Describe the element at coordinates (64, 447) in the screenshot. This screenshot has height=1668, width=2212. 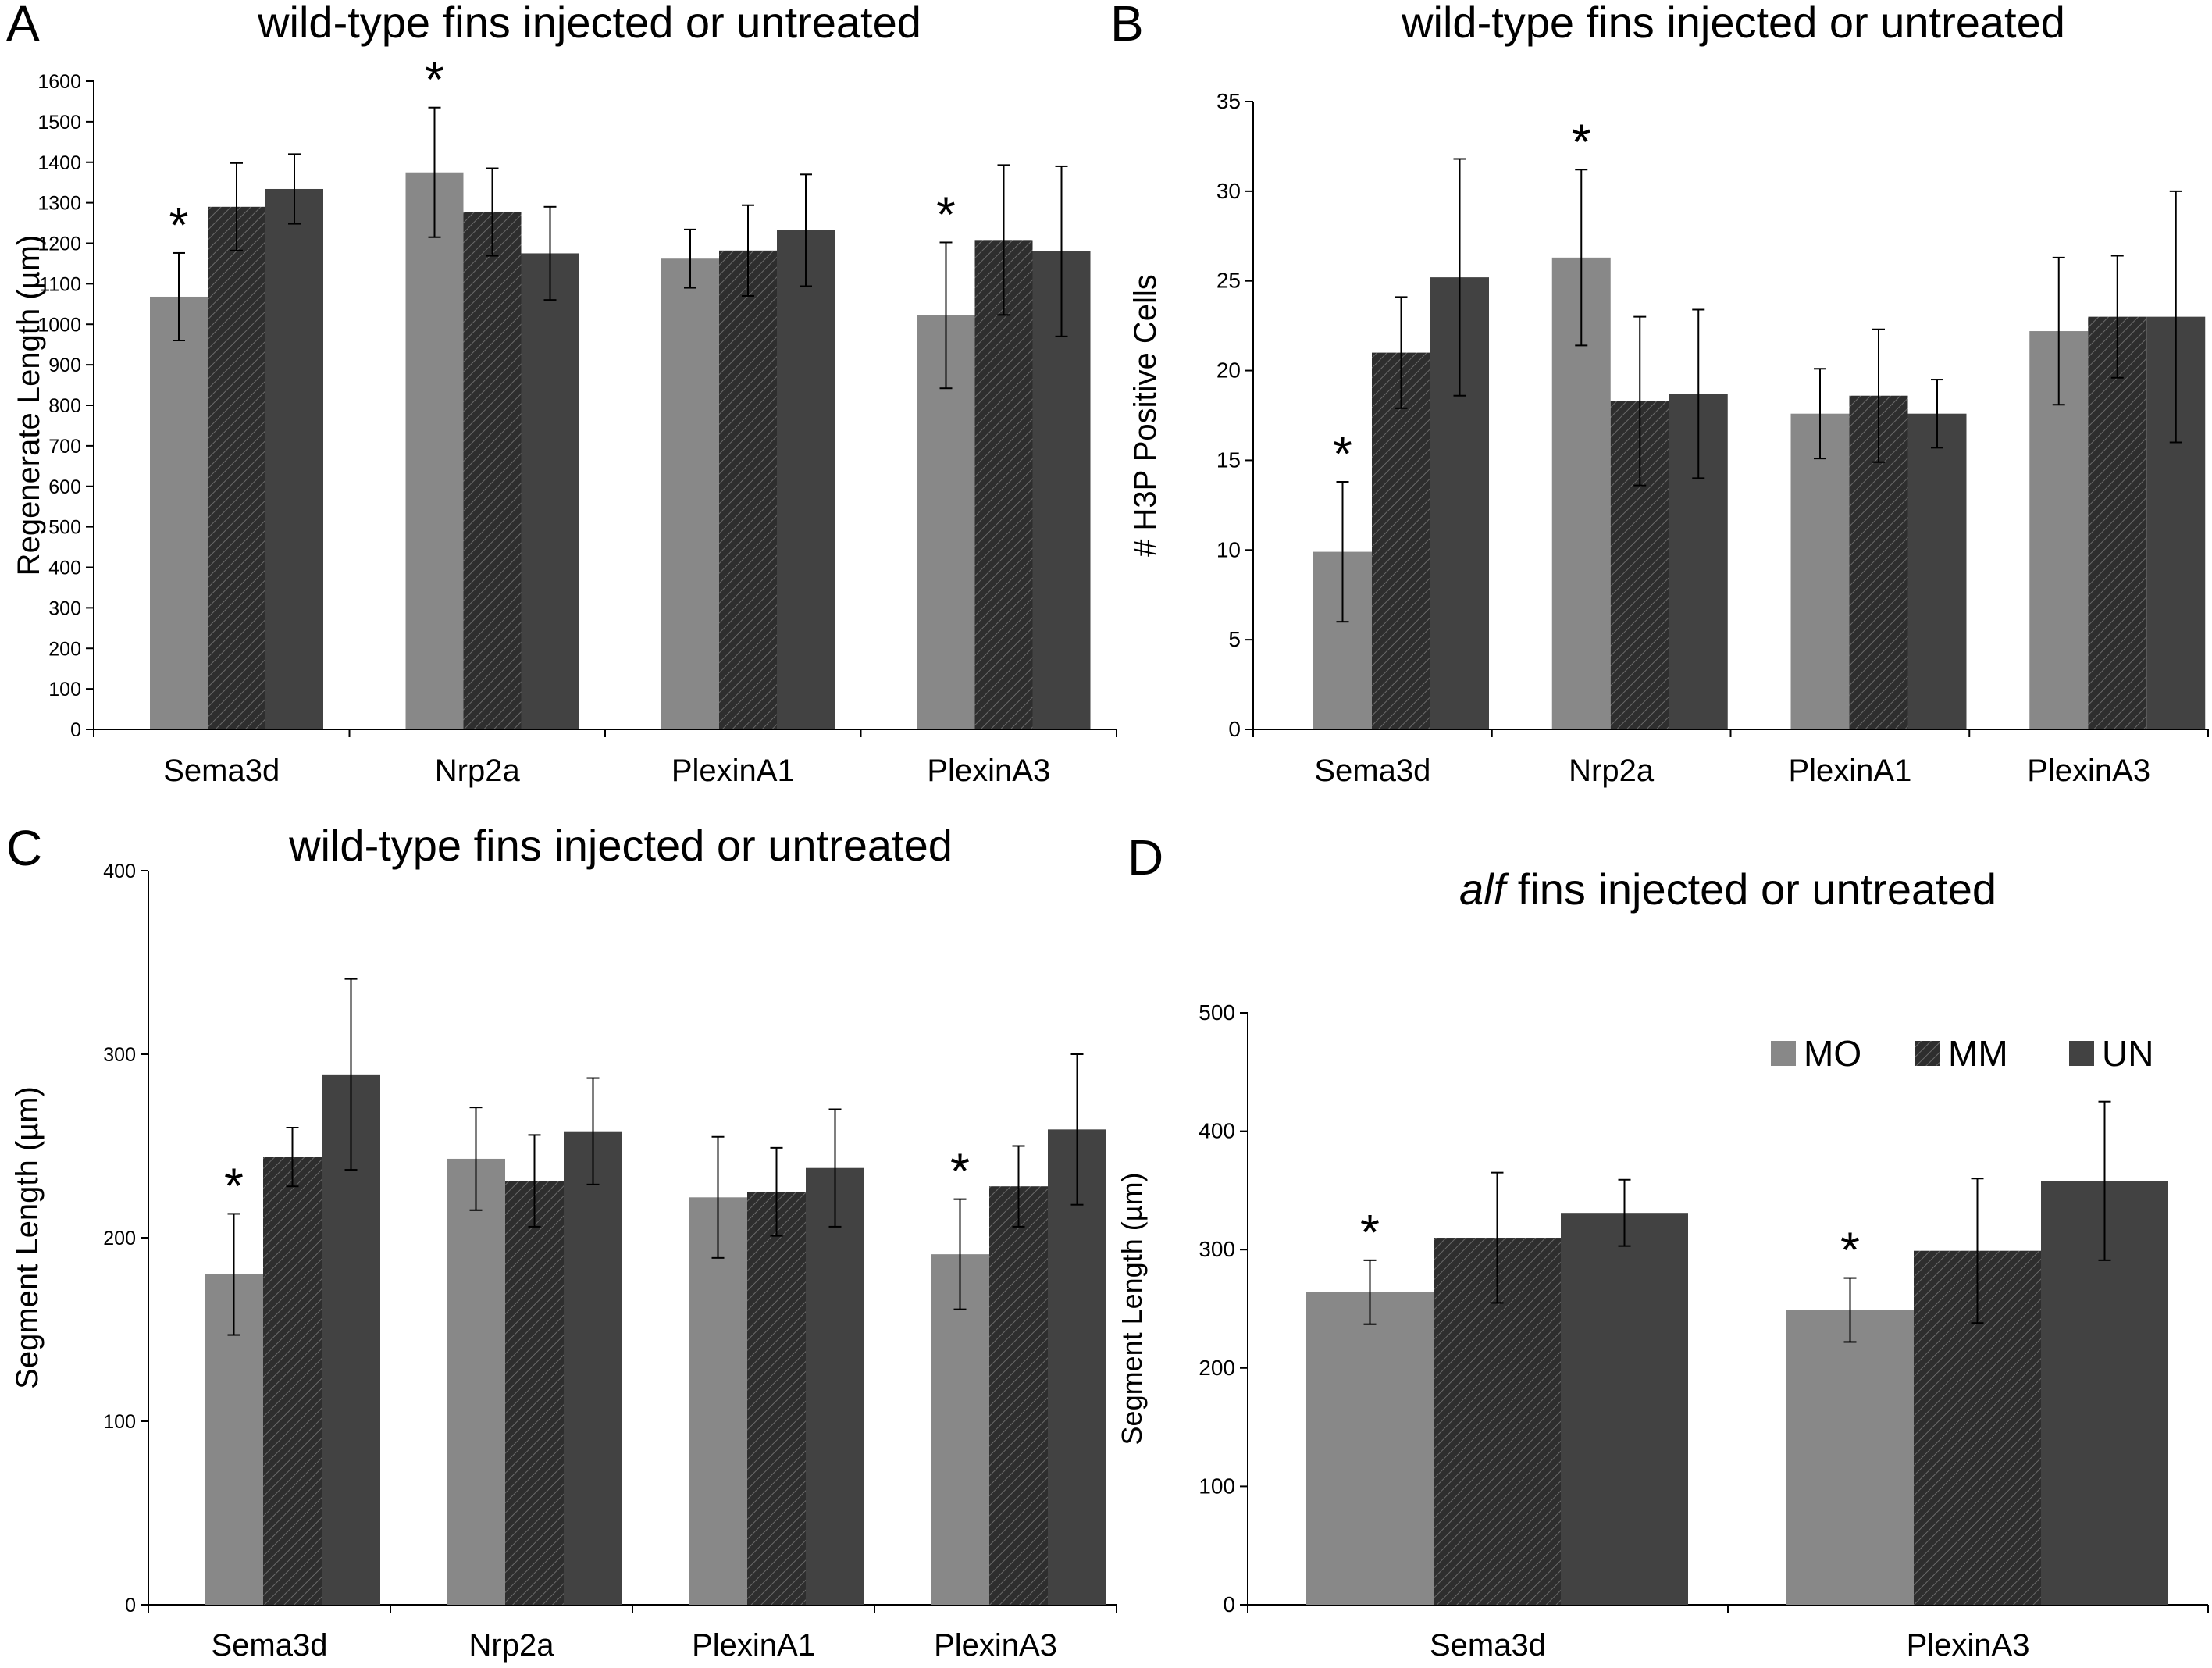
I see `y-tick-label: 700` at that location.